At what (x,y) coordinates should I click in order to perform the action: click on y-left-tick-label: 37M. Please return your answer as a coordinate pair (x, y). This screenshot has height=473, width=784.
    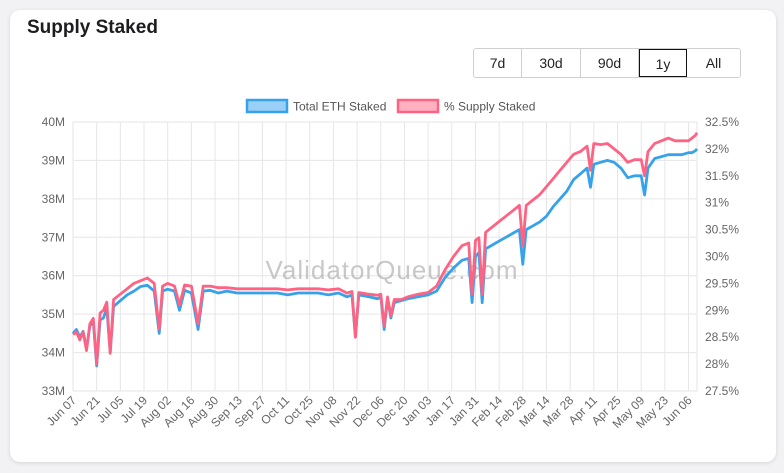
    Looking at the image, I should click on (53, 237).